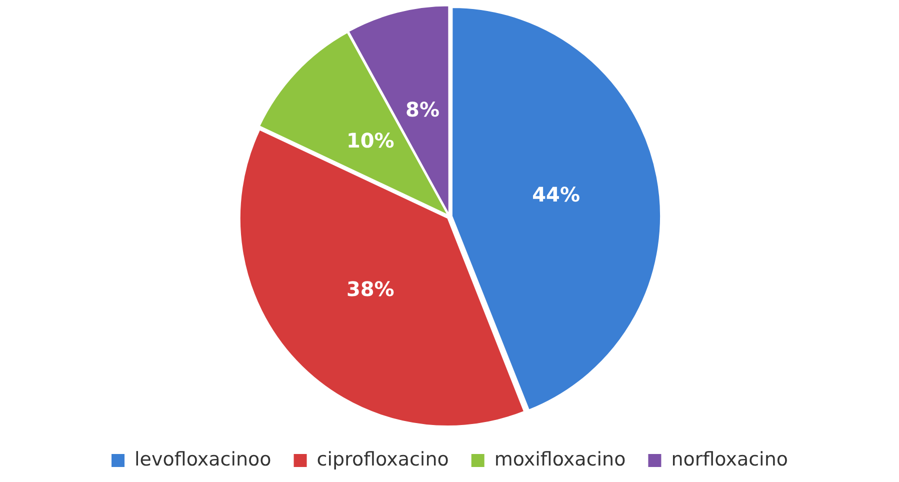 The width and height of the screenshot is (899, 482). Describe the element at coordinates (370, 288) in the screenshot. I see `data-label: 38%` at that location.